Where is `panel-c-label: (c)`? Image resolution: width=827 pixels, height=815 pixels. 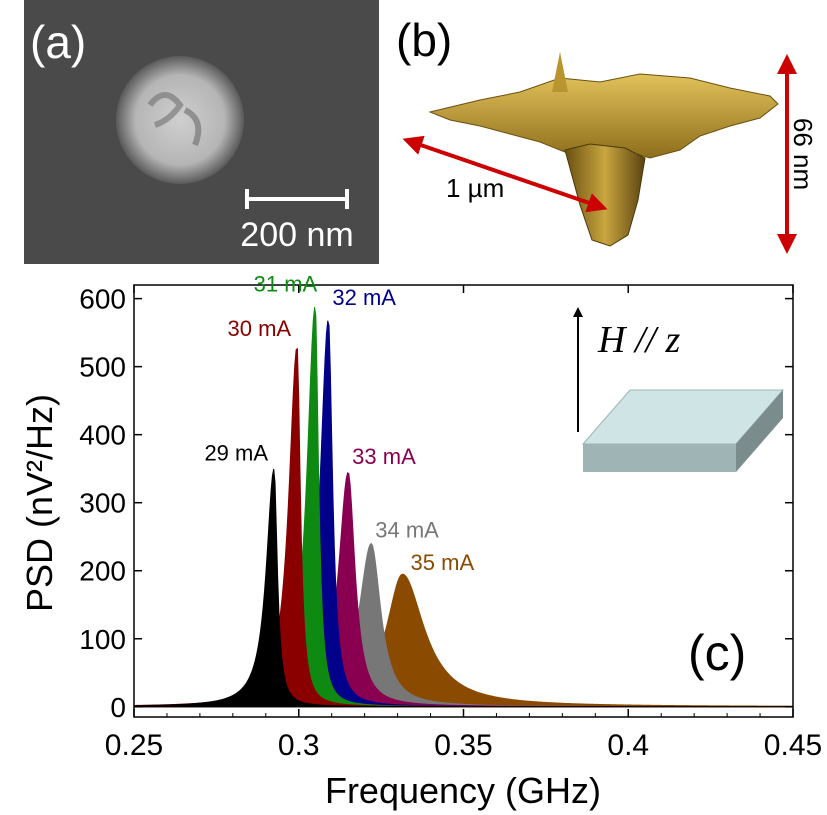
panel-c-label: (c) is located at coordinates (717, 653).